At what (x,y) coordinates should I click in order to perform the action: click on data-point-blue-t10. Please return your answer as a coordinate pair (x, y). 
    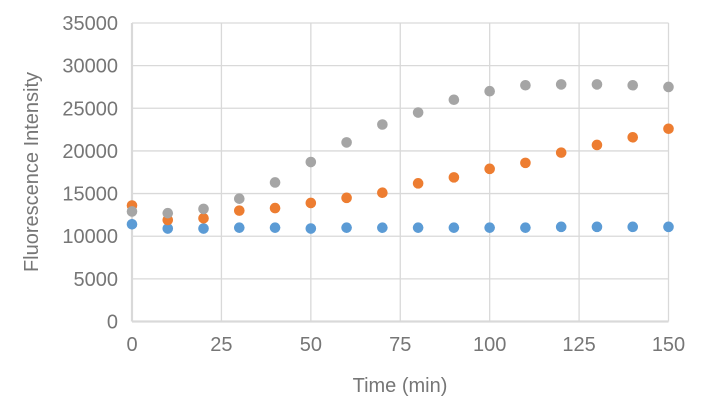
    Looking at the image, I should click on (168, 228).